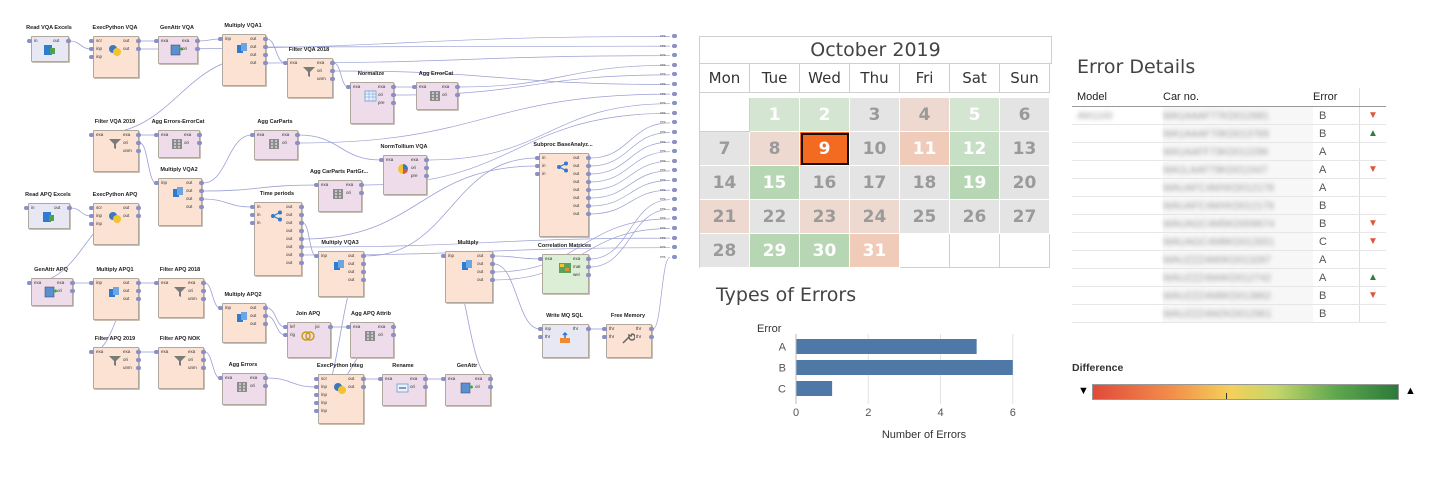 The height and width of the screenshot is (482, 1431). Describe the element at coordinates (875, 183) in the screenshot. I see `calendar-day: 17` at that location.